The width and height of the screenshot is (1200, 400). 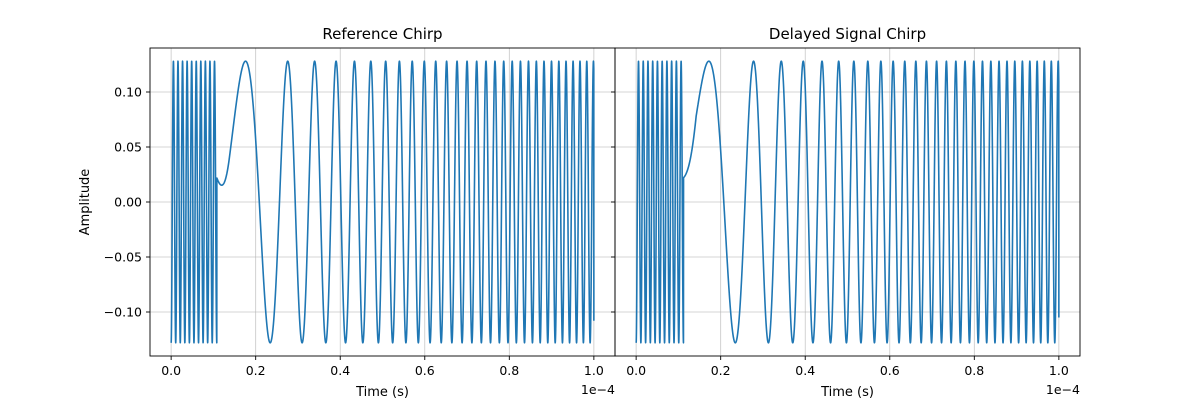 What do you see at coordinates (382, 34) in the screenshot?
I see `chart-title: Reference Chirp` at bounding box center [382, 34].